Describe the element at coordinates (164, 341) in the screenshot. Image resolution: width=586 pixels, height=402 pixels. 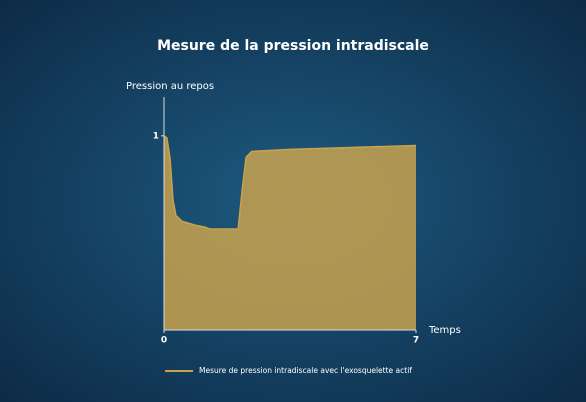
I see `x-tick-label: 0` at that location.